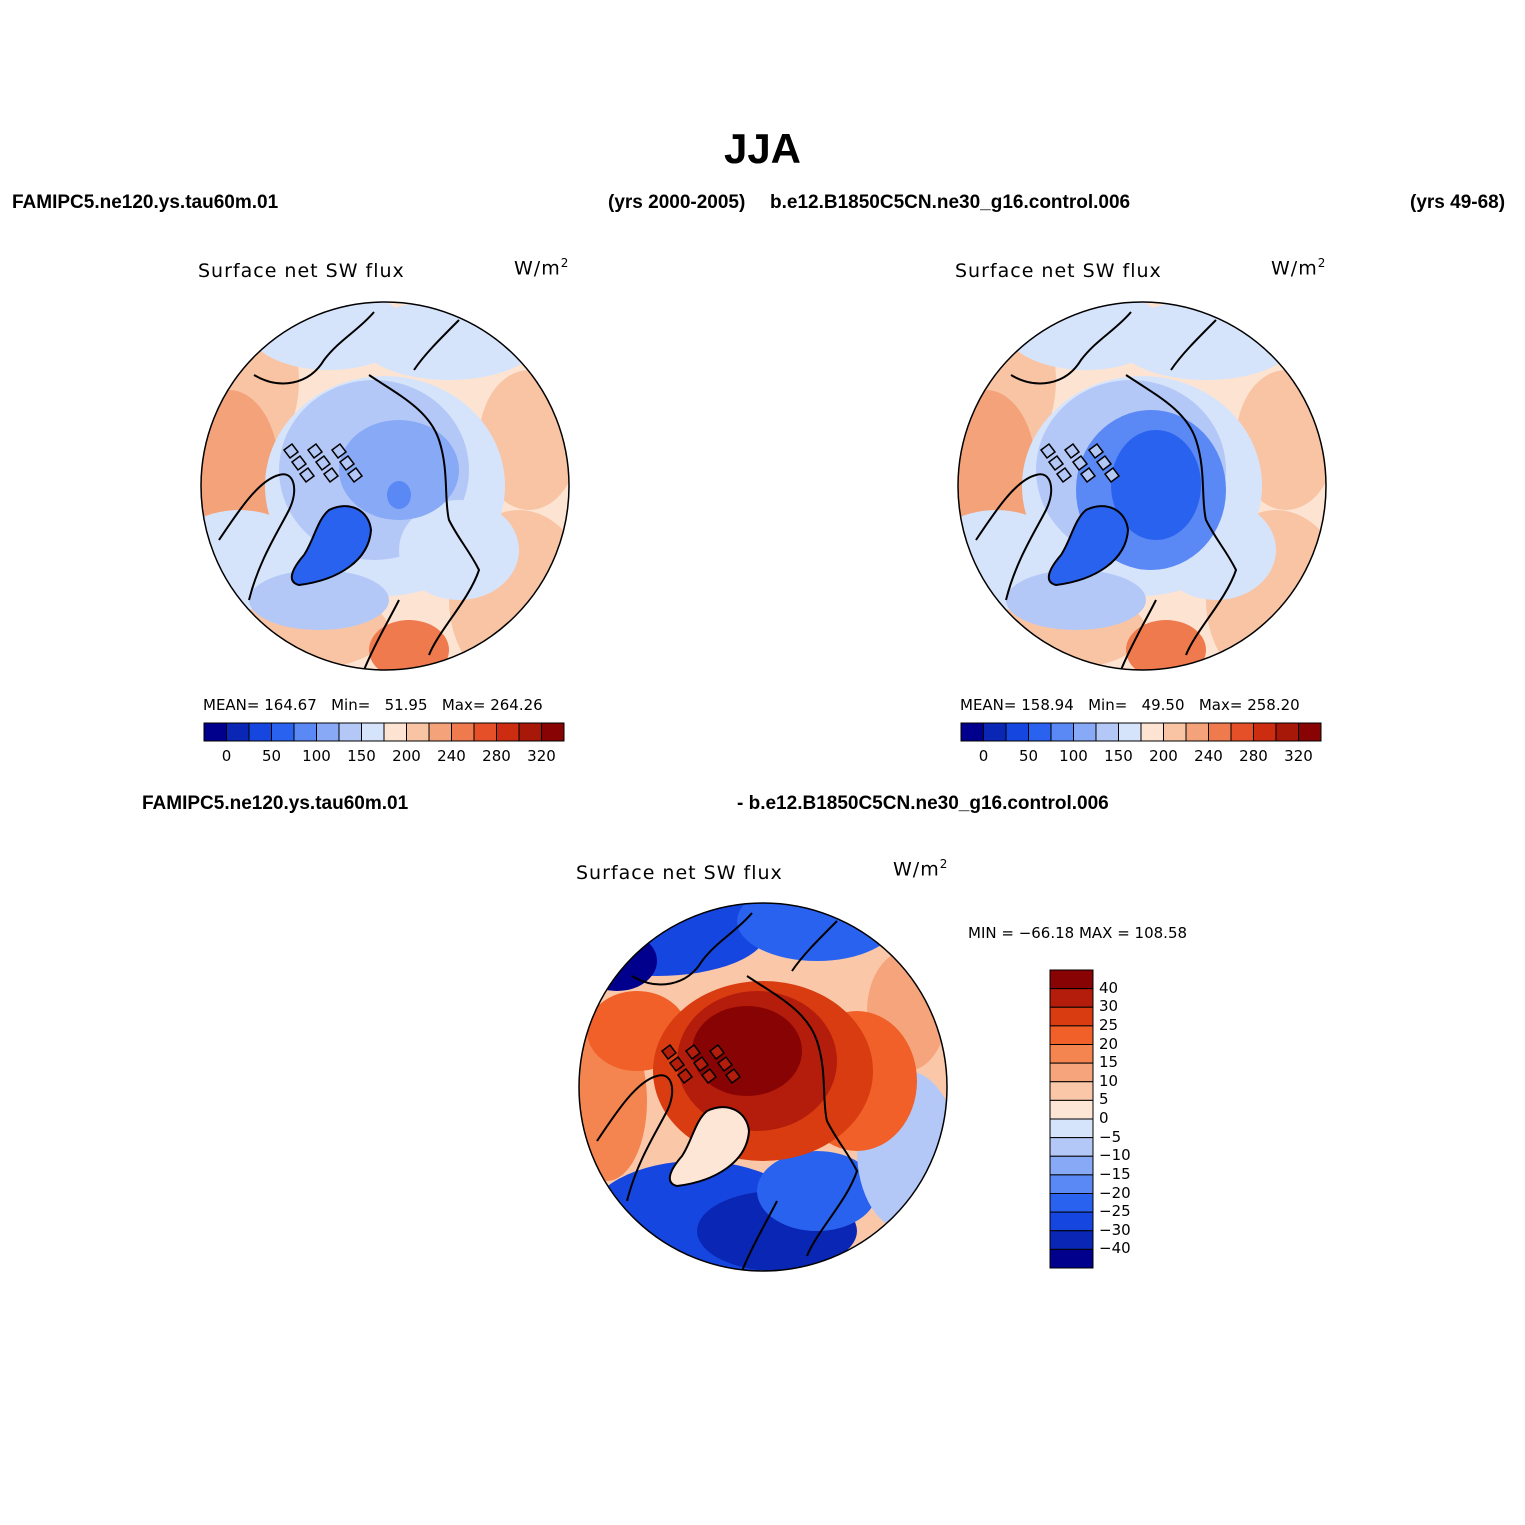 Image resolution: width=1525 pixels, height=1525 pixels. What do you see at coordinates (1109, 1024) in the screenshot?
I see `colorbar-tick-label: 25` at bounding box center [1109, 1024].